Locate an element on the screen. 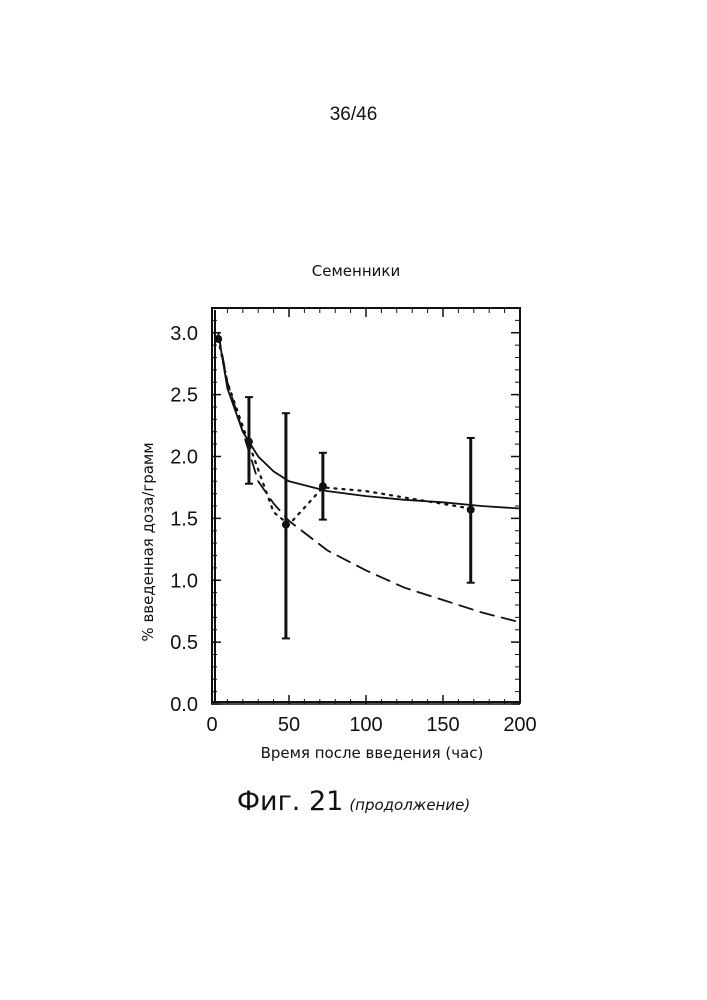 This screenshot has width=707, height=1000. figure-number: Фиг. 21 is located at coordinates (290, 801).